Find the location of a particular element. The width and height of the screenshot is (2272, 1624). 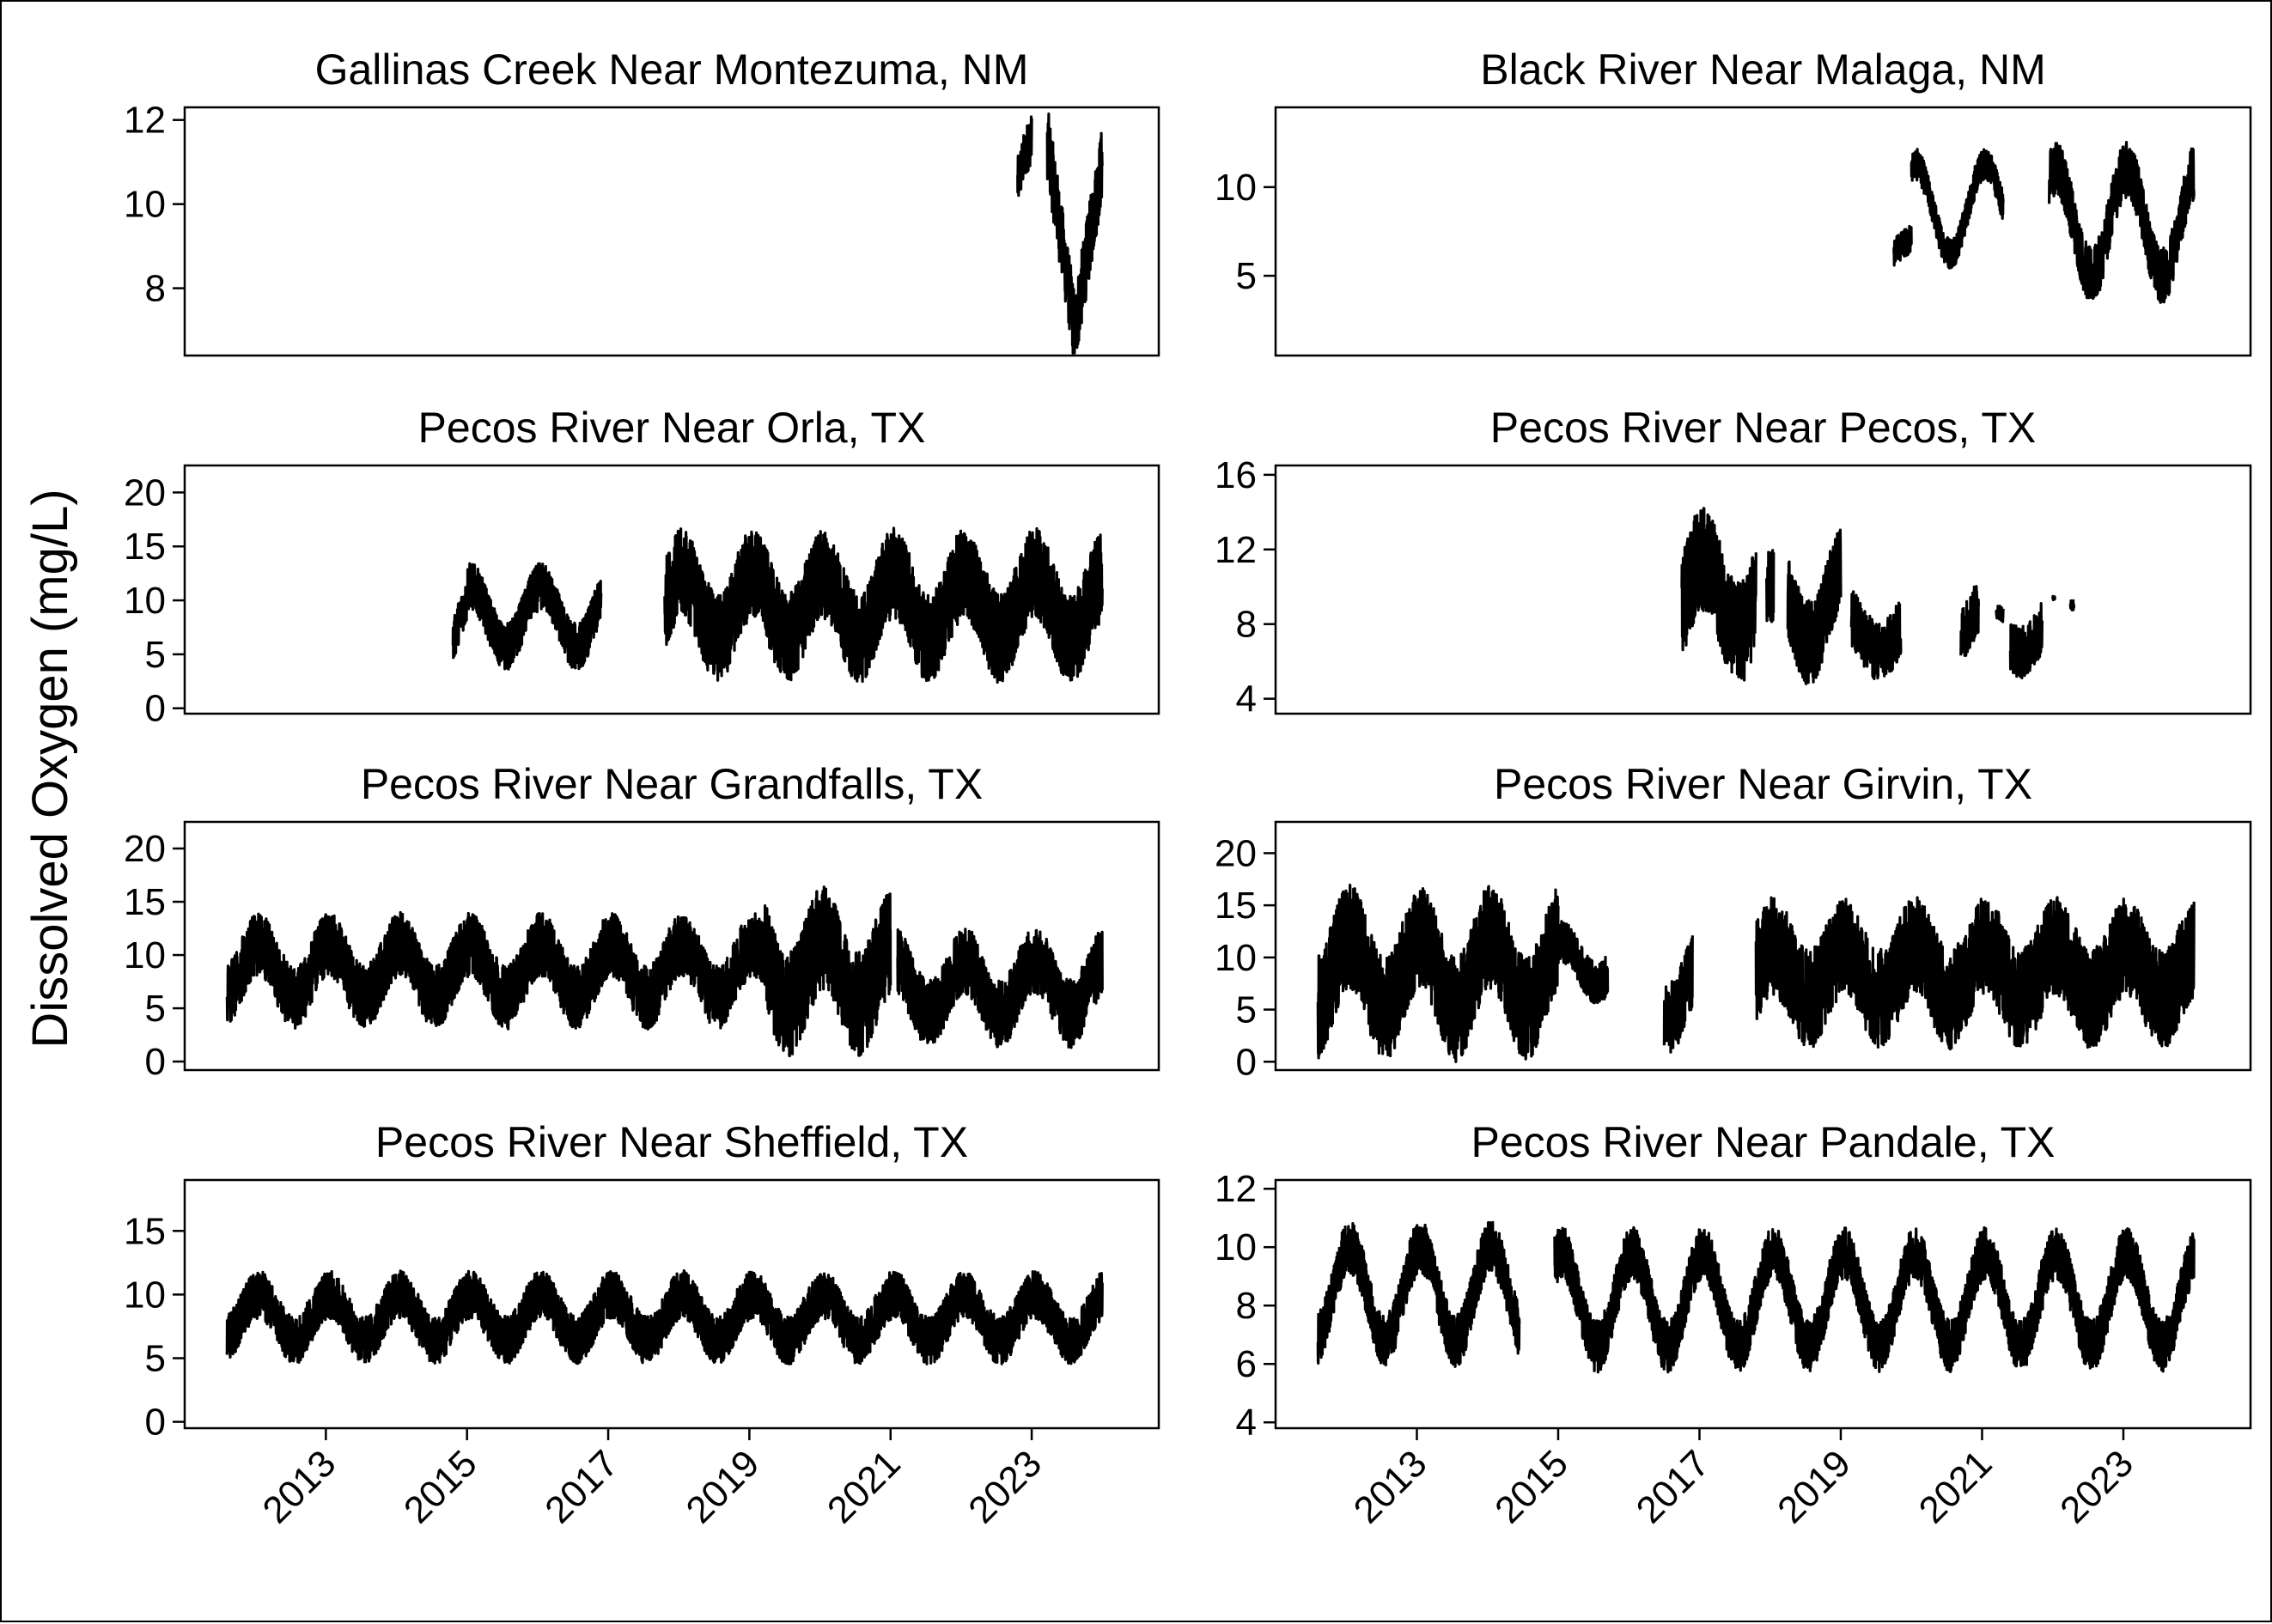

panel-title: Pecos River Near Pecos, TX is located at coordinates (1763, 428).